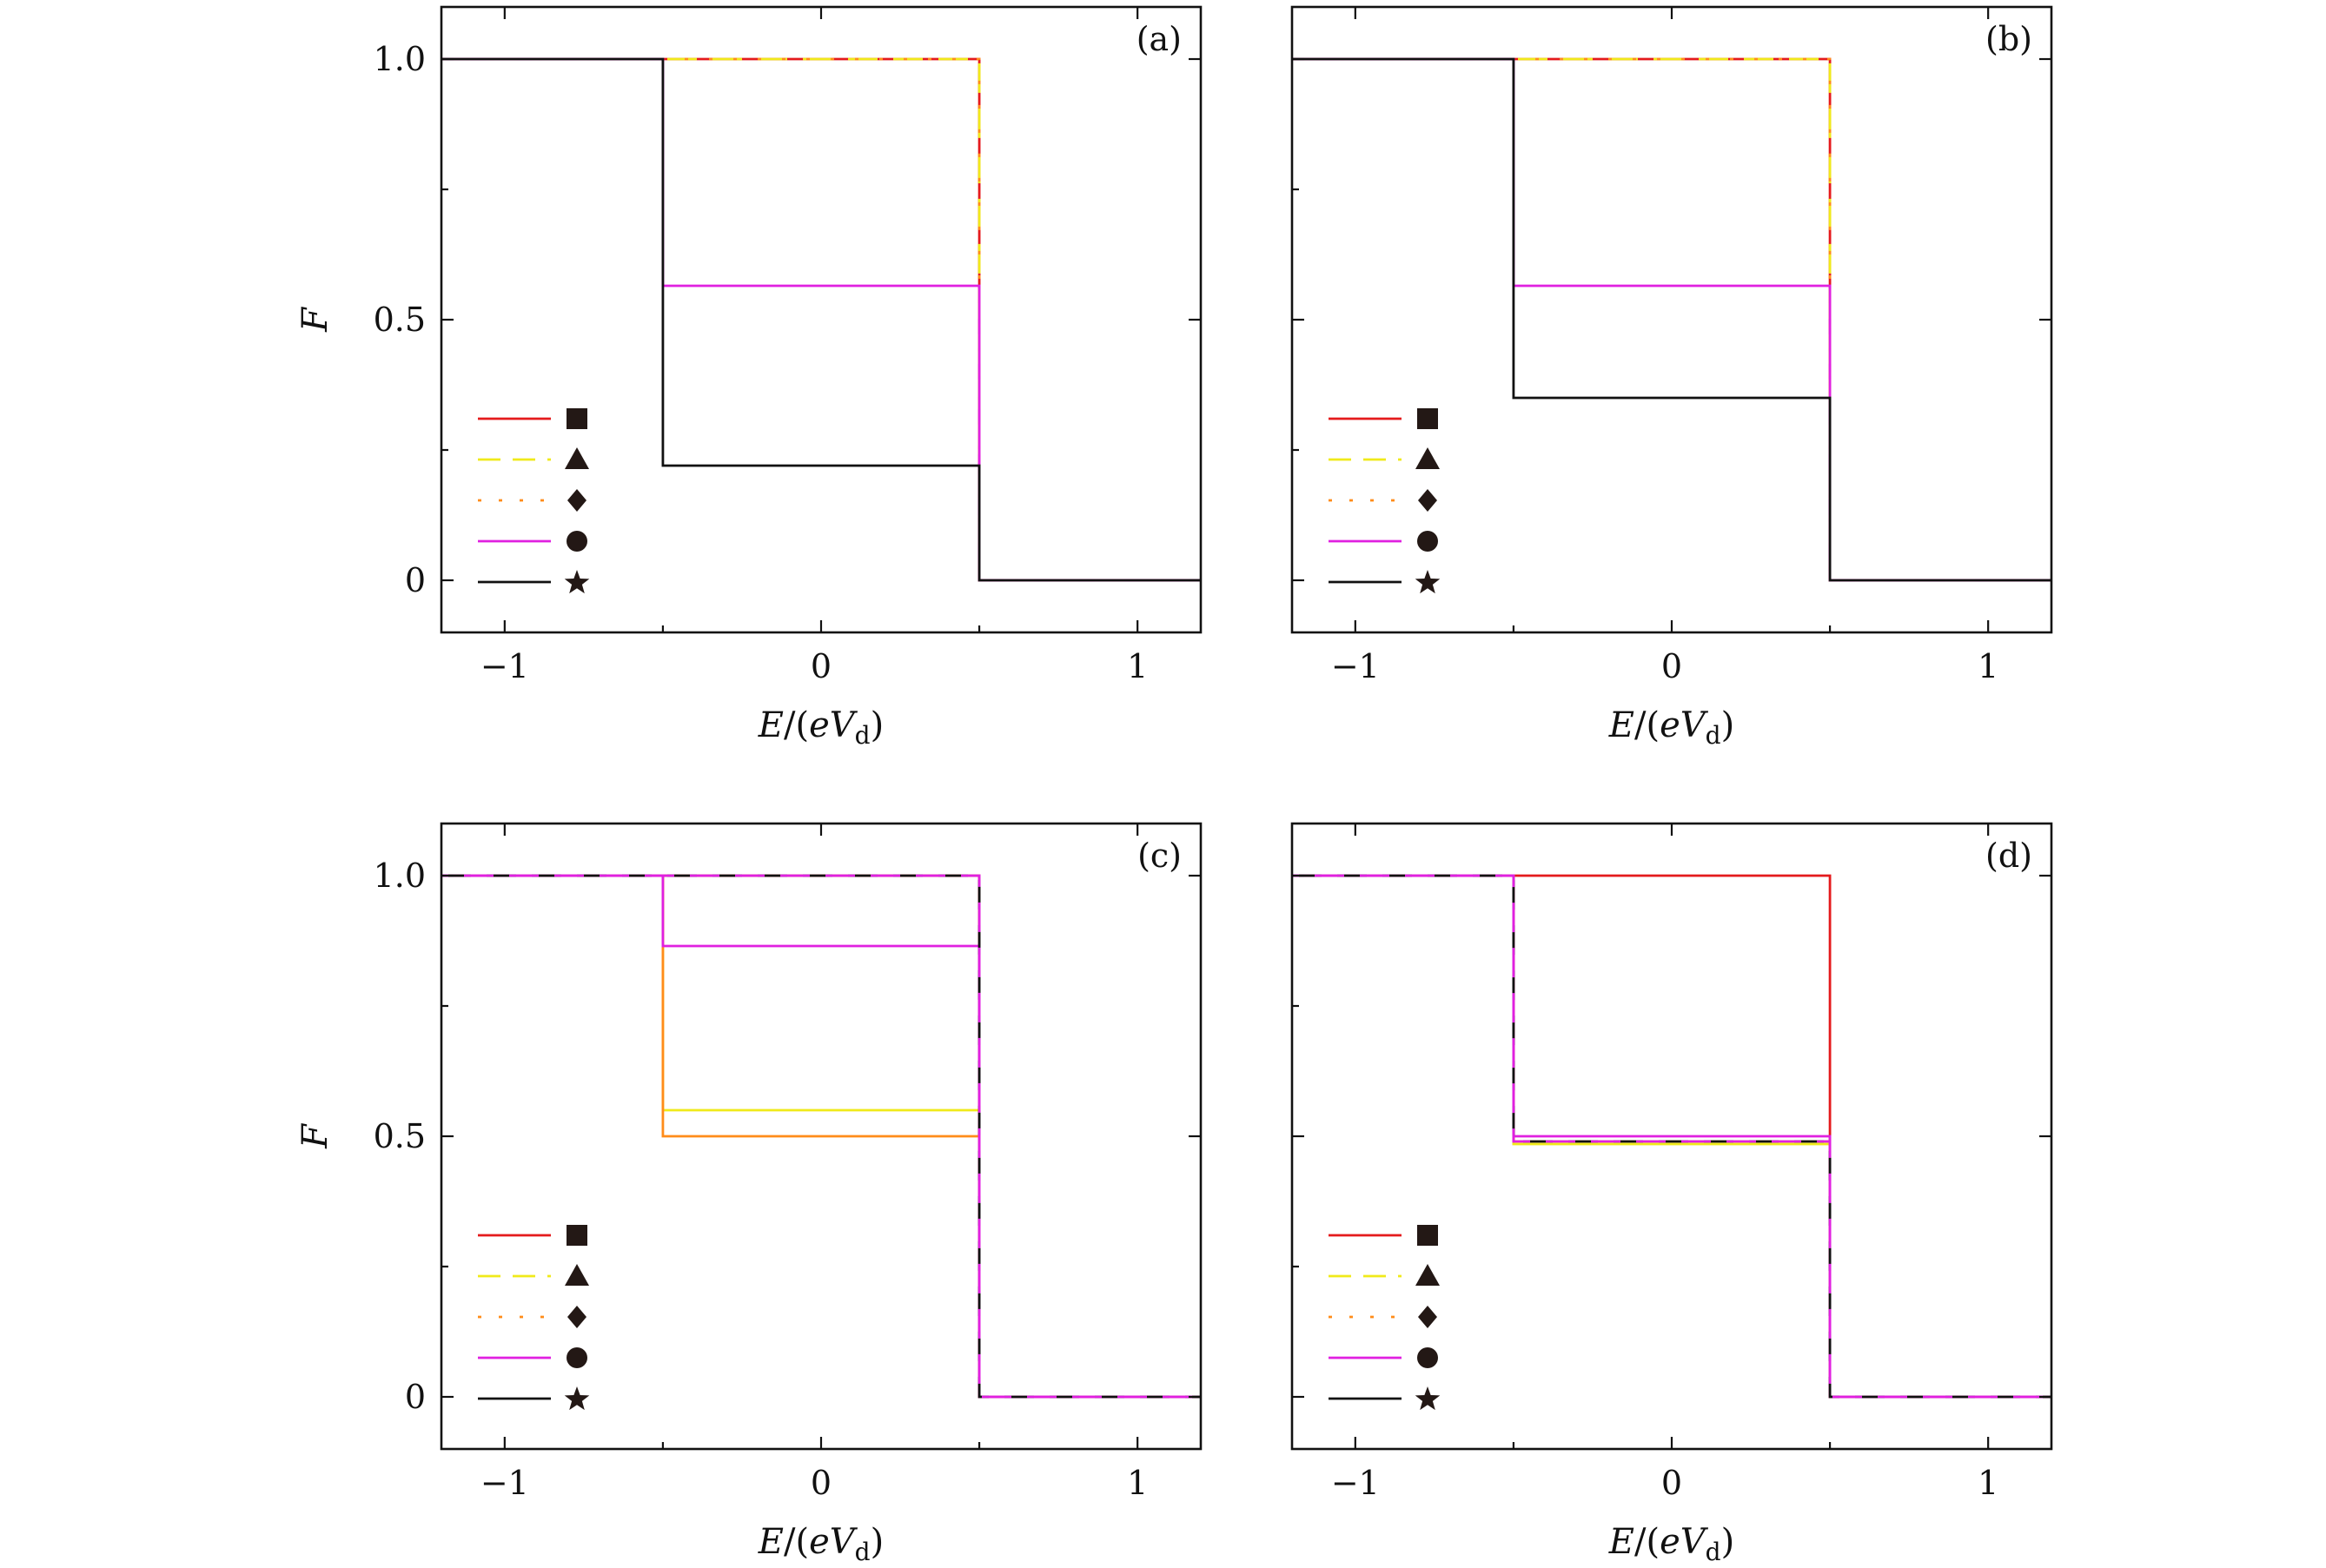  What do you see at coordinates (2009, 39) in the screenshot?
I see `panel-label: (b)` at bounding box center [2009, 39].